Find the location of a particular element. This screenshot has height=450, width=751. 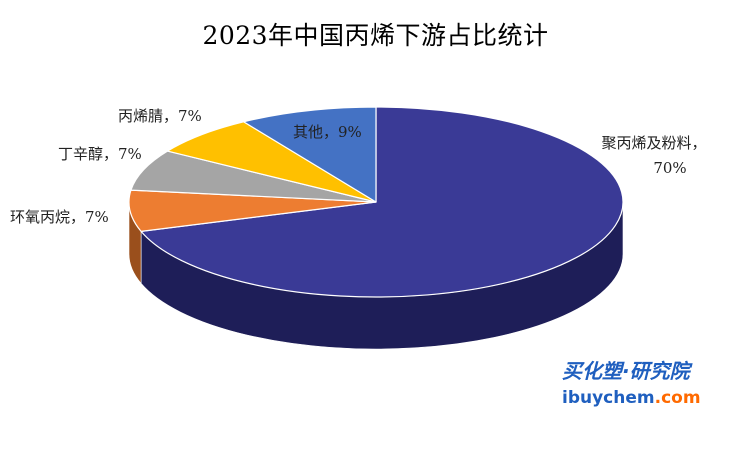

watermark: 买化塑·研究院 ibuychem.com is located at coordinates (631, 383).